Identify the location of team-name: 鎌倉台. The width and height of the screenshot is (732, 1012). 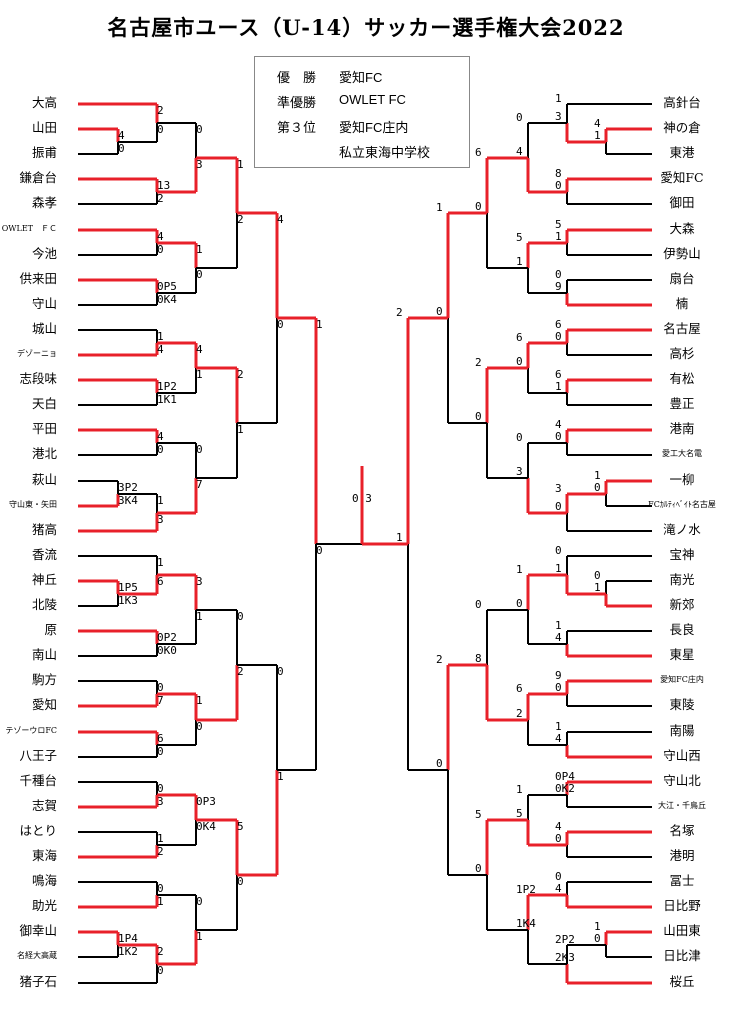
(38, 177).